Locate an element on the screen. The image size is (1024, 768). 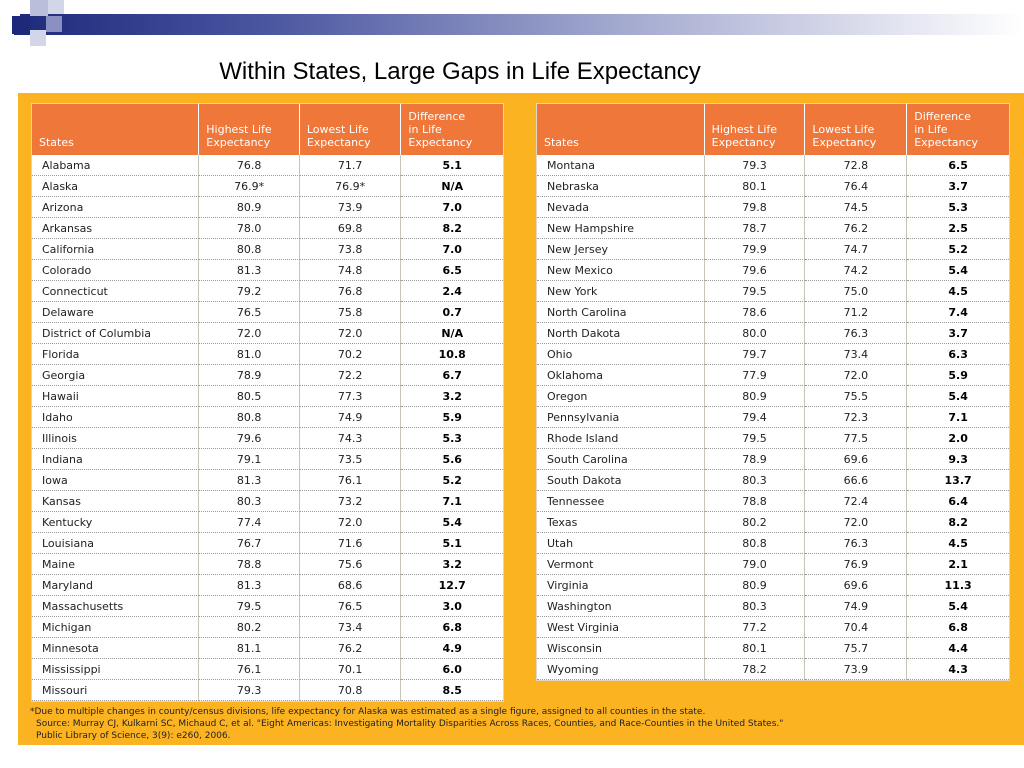
cell-highest: 81.3 is located at coordinates (249, 270).